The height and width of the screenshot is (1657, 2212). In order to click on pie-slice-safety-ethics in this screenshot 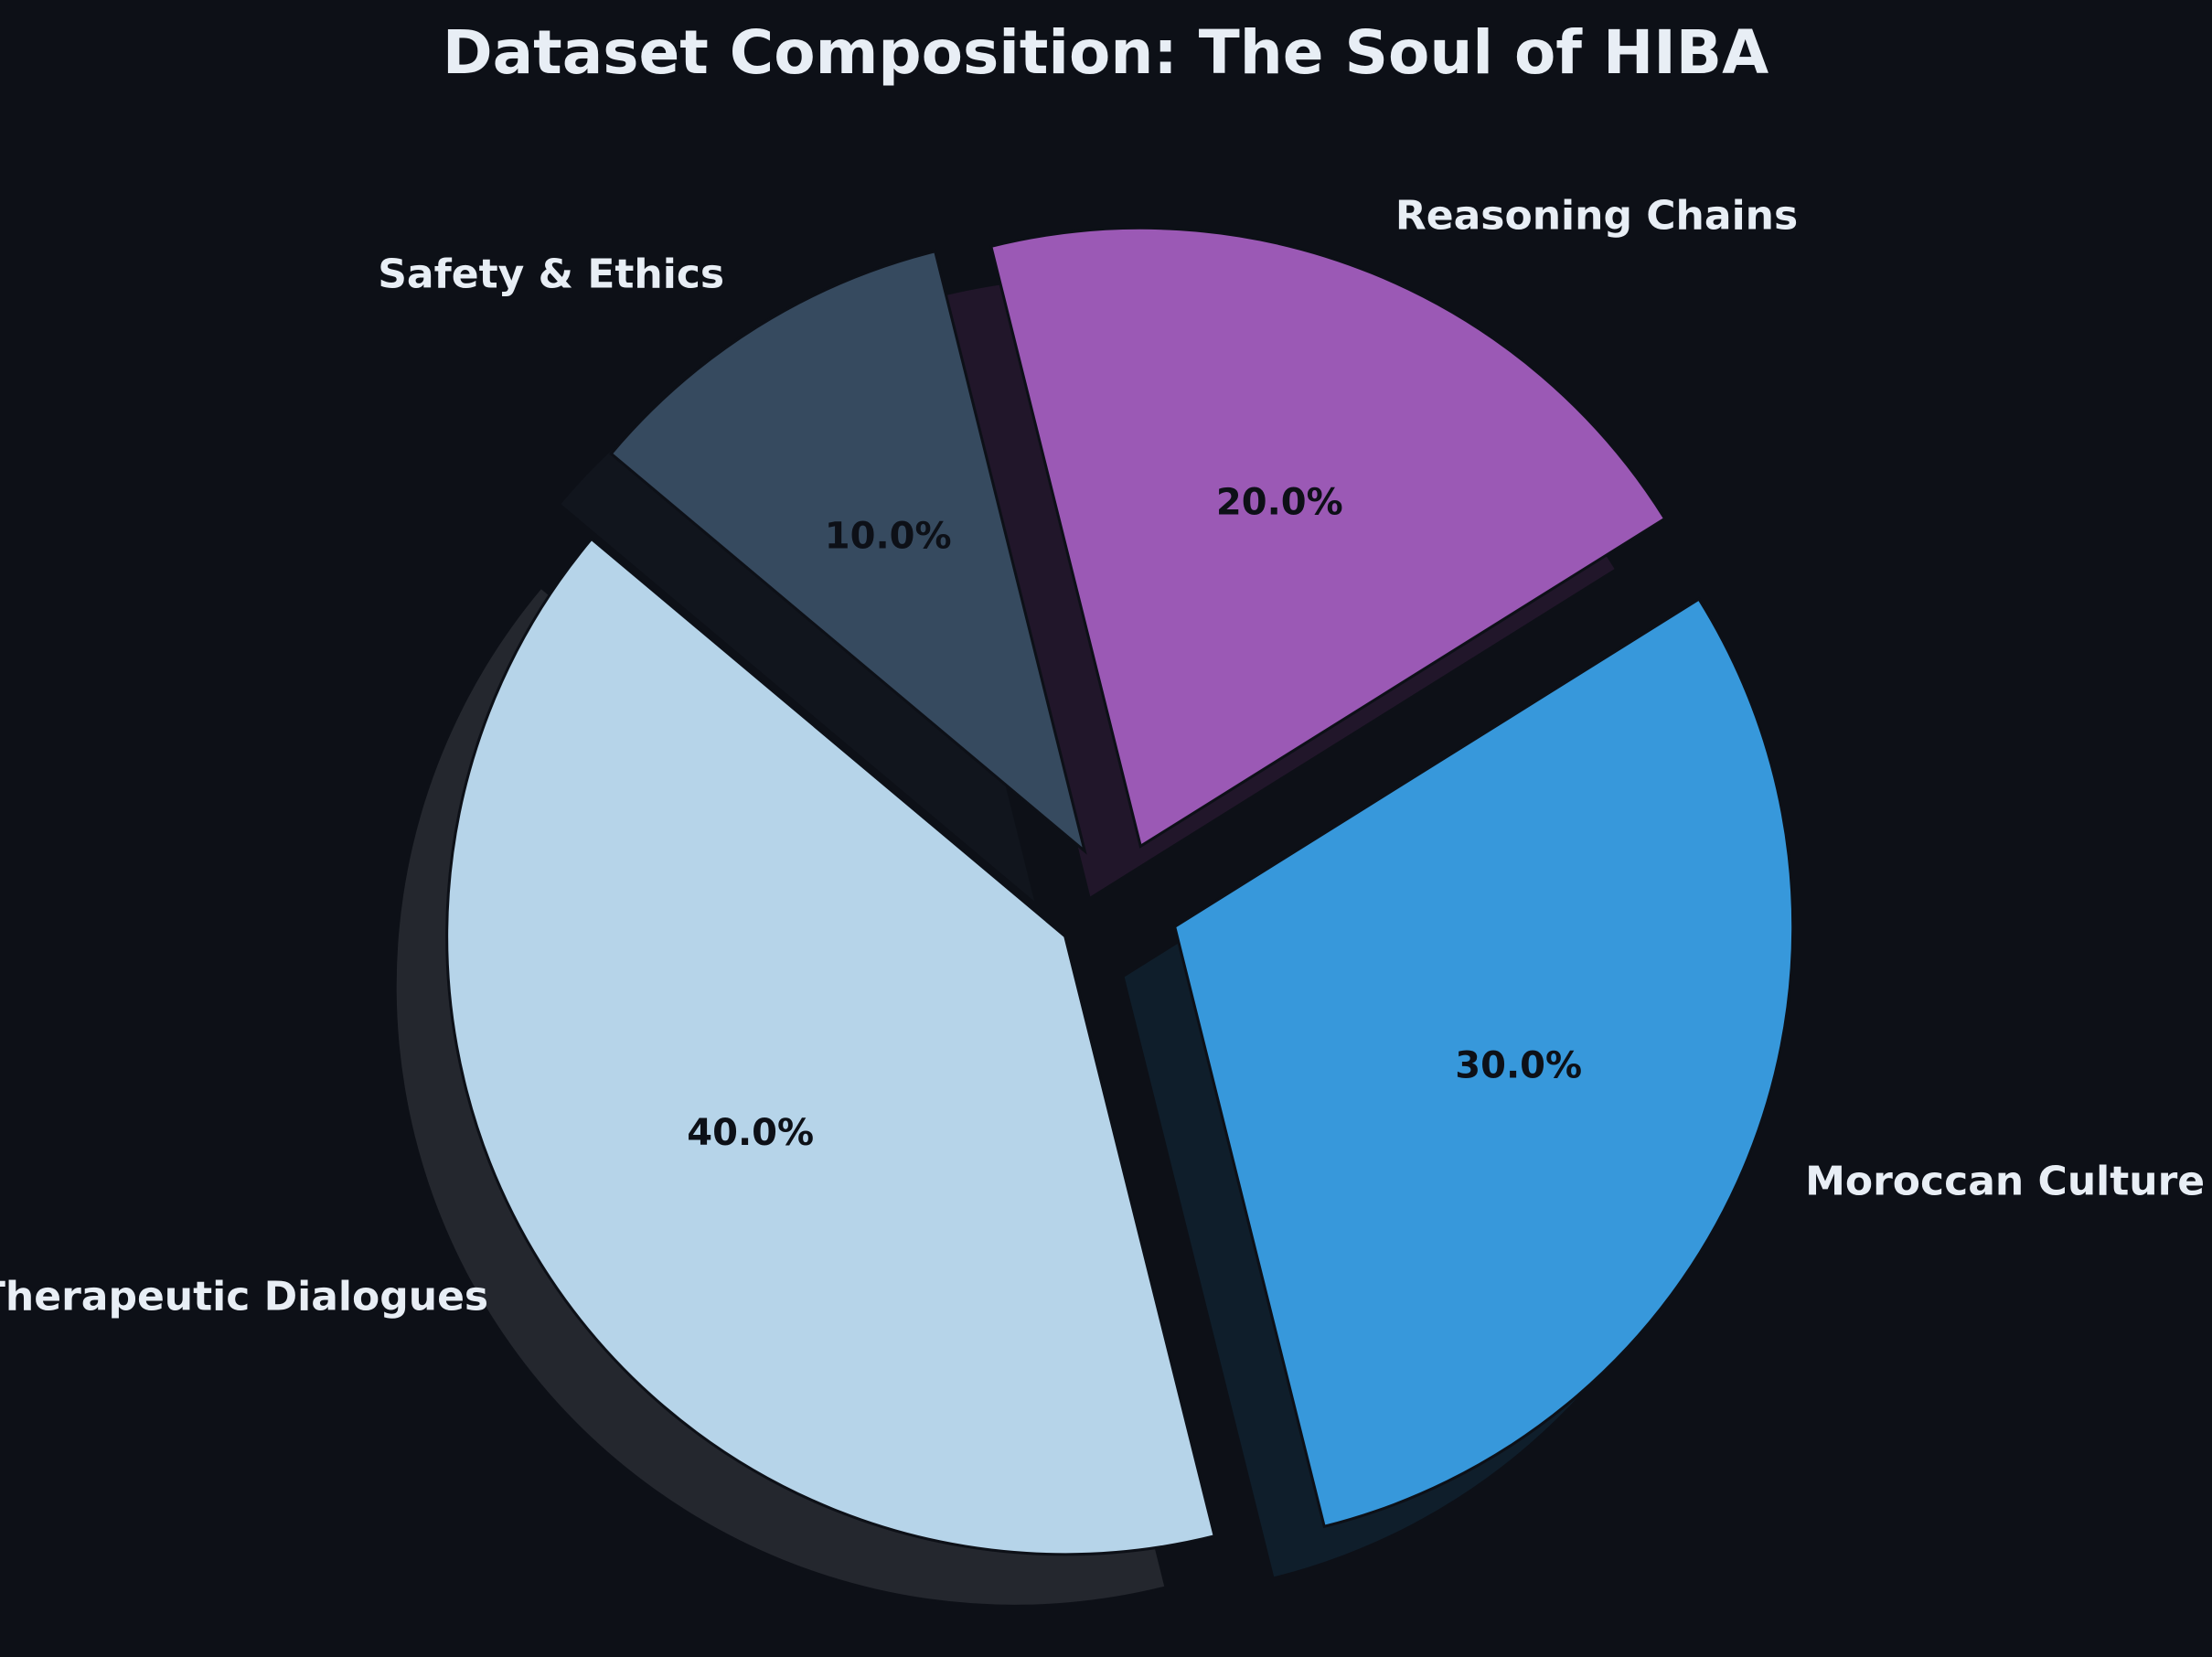, I will do `click(848, 552)`.